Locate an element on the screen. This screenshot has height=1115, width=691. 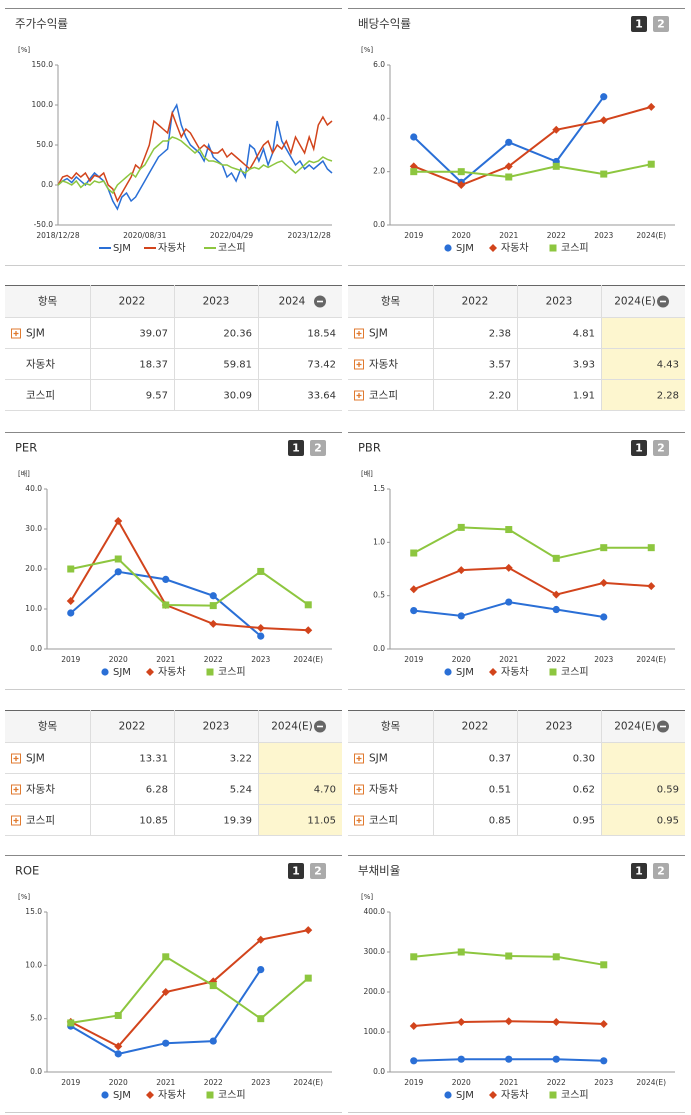
table-cell: 2.20 is located at coordinates (500, 396).